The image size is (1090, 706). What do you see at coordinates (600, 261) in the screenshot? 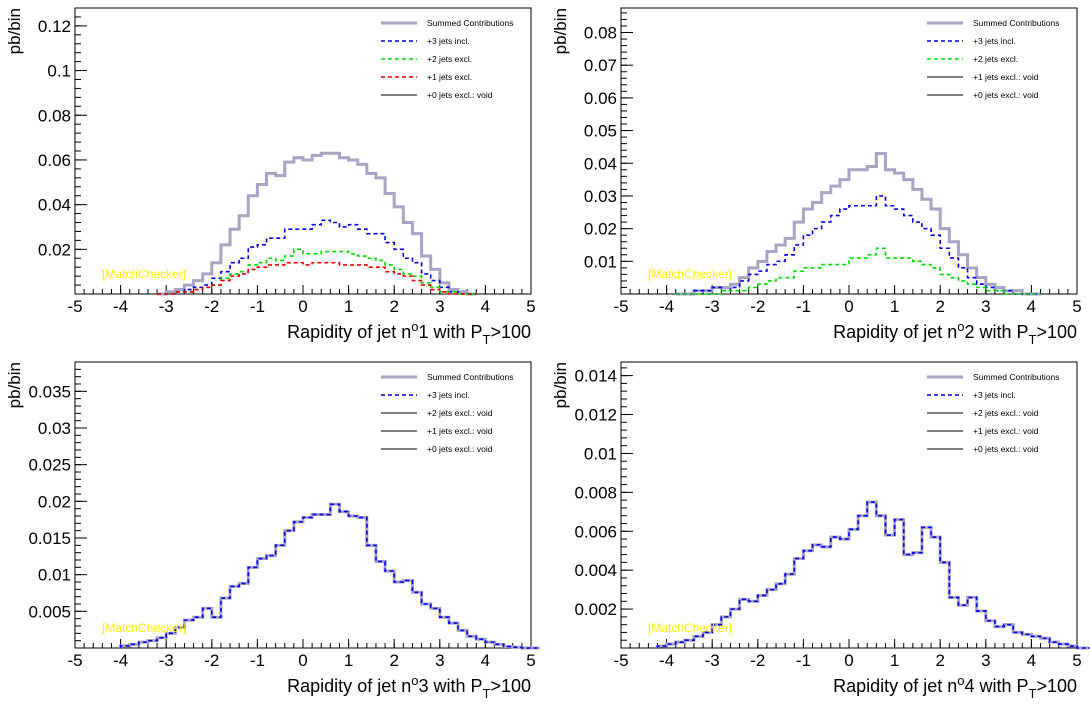
I see `y-tick-label: 0.01` at bounding box center [600, 261].